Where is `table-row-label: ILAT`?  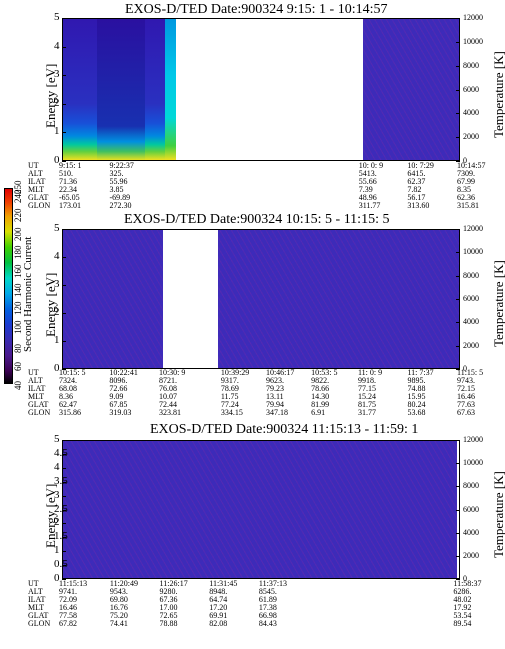 table-row-label: ILAT is located at coordinates (37, 599).